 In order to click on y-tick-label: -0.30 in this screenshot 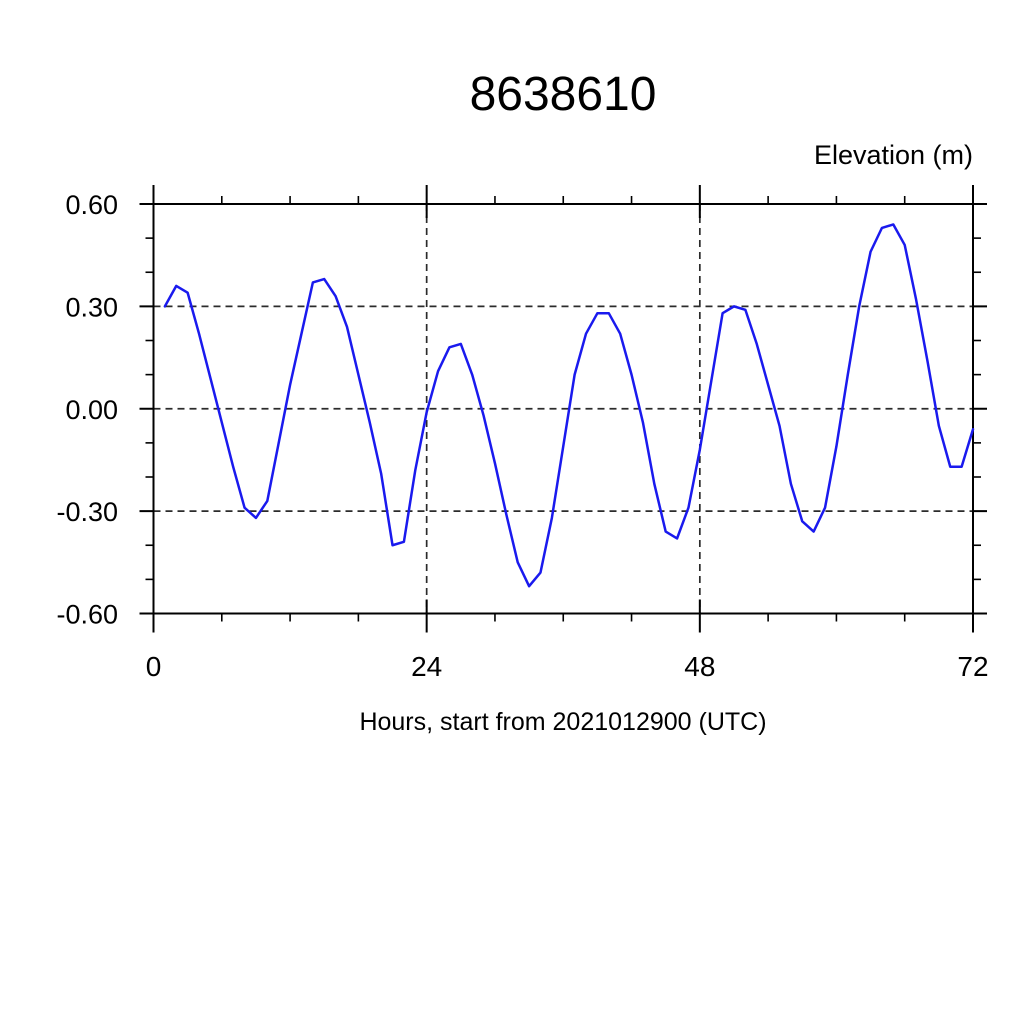, I will do `click(87, 512)`.